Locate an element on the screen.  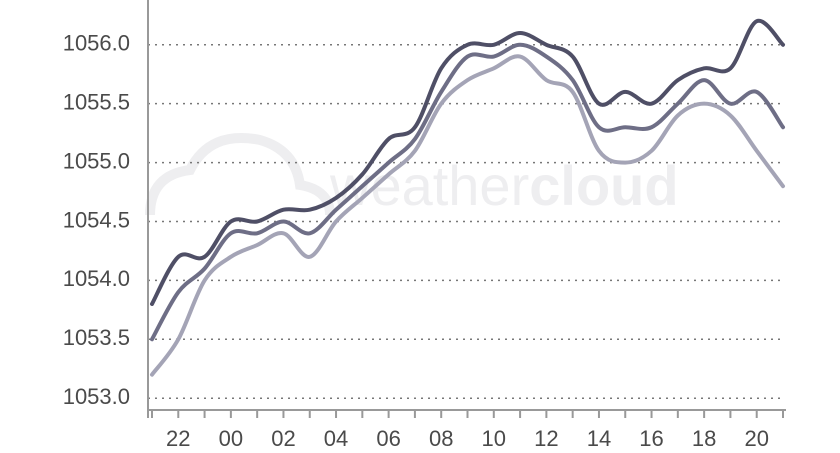
x-tick-label: 12 is located at coordinates (546, 438).